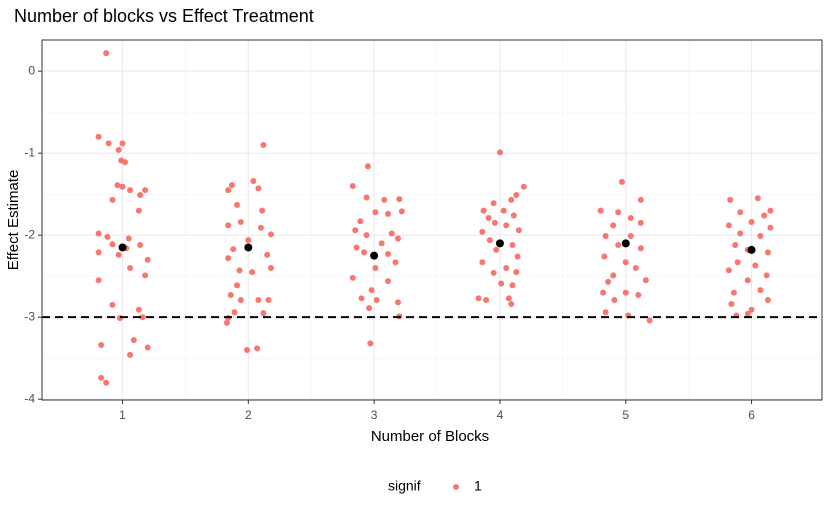 Image resolution: width=840 pixels, height=510 pixels. What do you see at coordinates (13, 220) in the screenshot?
I see `y-axis-title: Effect Estimate` at bounding box center [13, 220].